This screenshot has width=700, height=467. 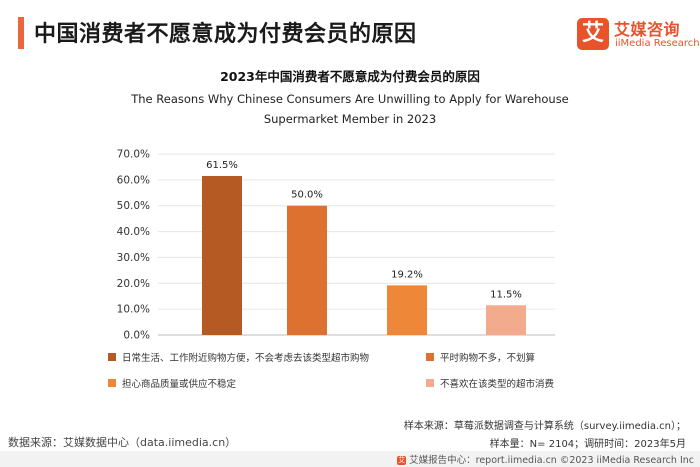 I want to click on legend-label: 平时购物不多，不划算, so click(x=488, y=358).